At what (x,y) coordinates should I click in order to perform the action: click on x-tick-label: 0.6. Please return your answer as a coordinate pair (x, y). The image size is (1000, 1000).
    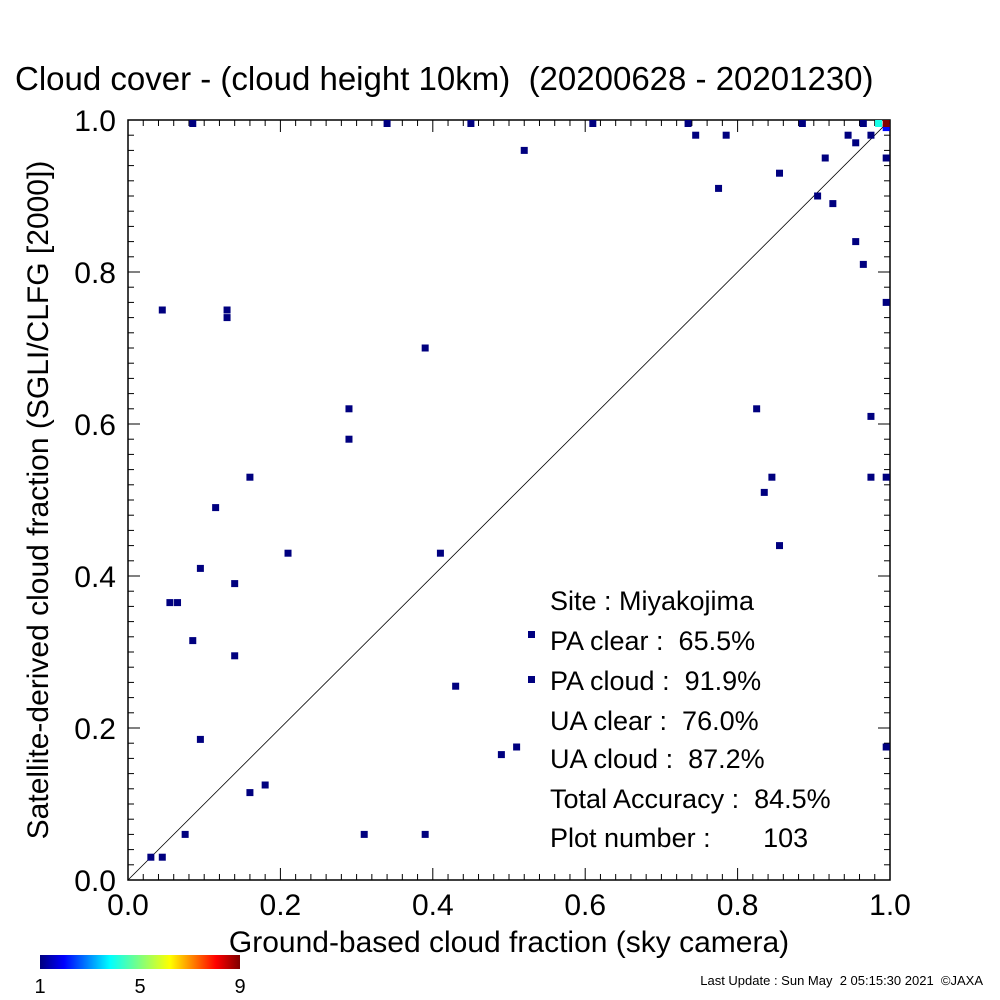
    Looking at the image, I should click on (585, 905).